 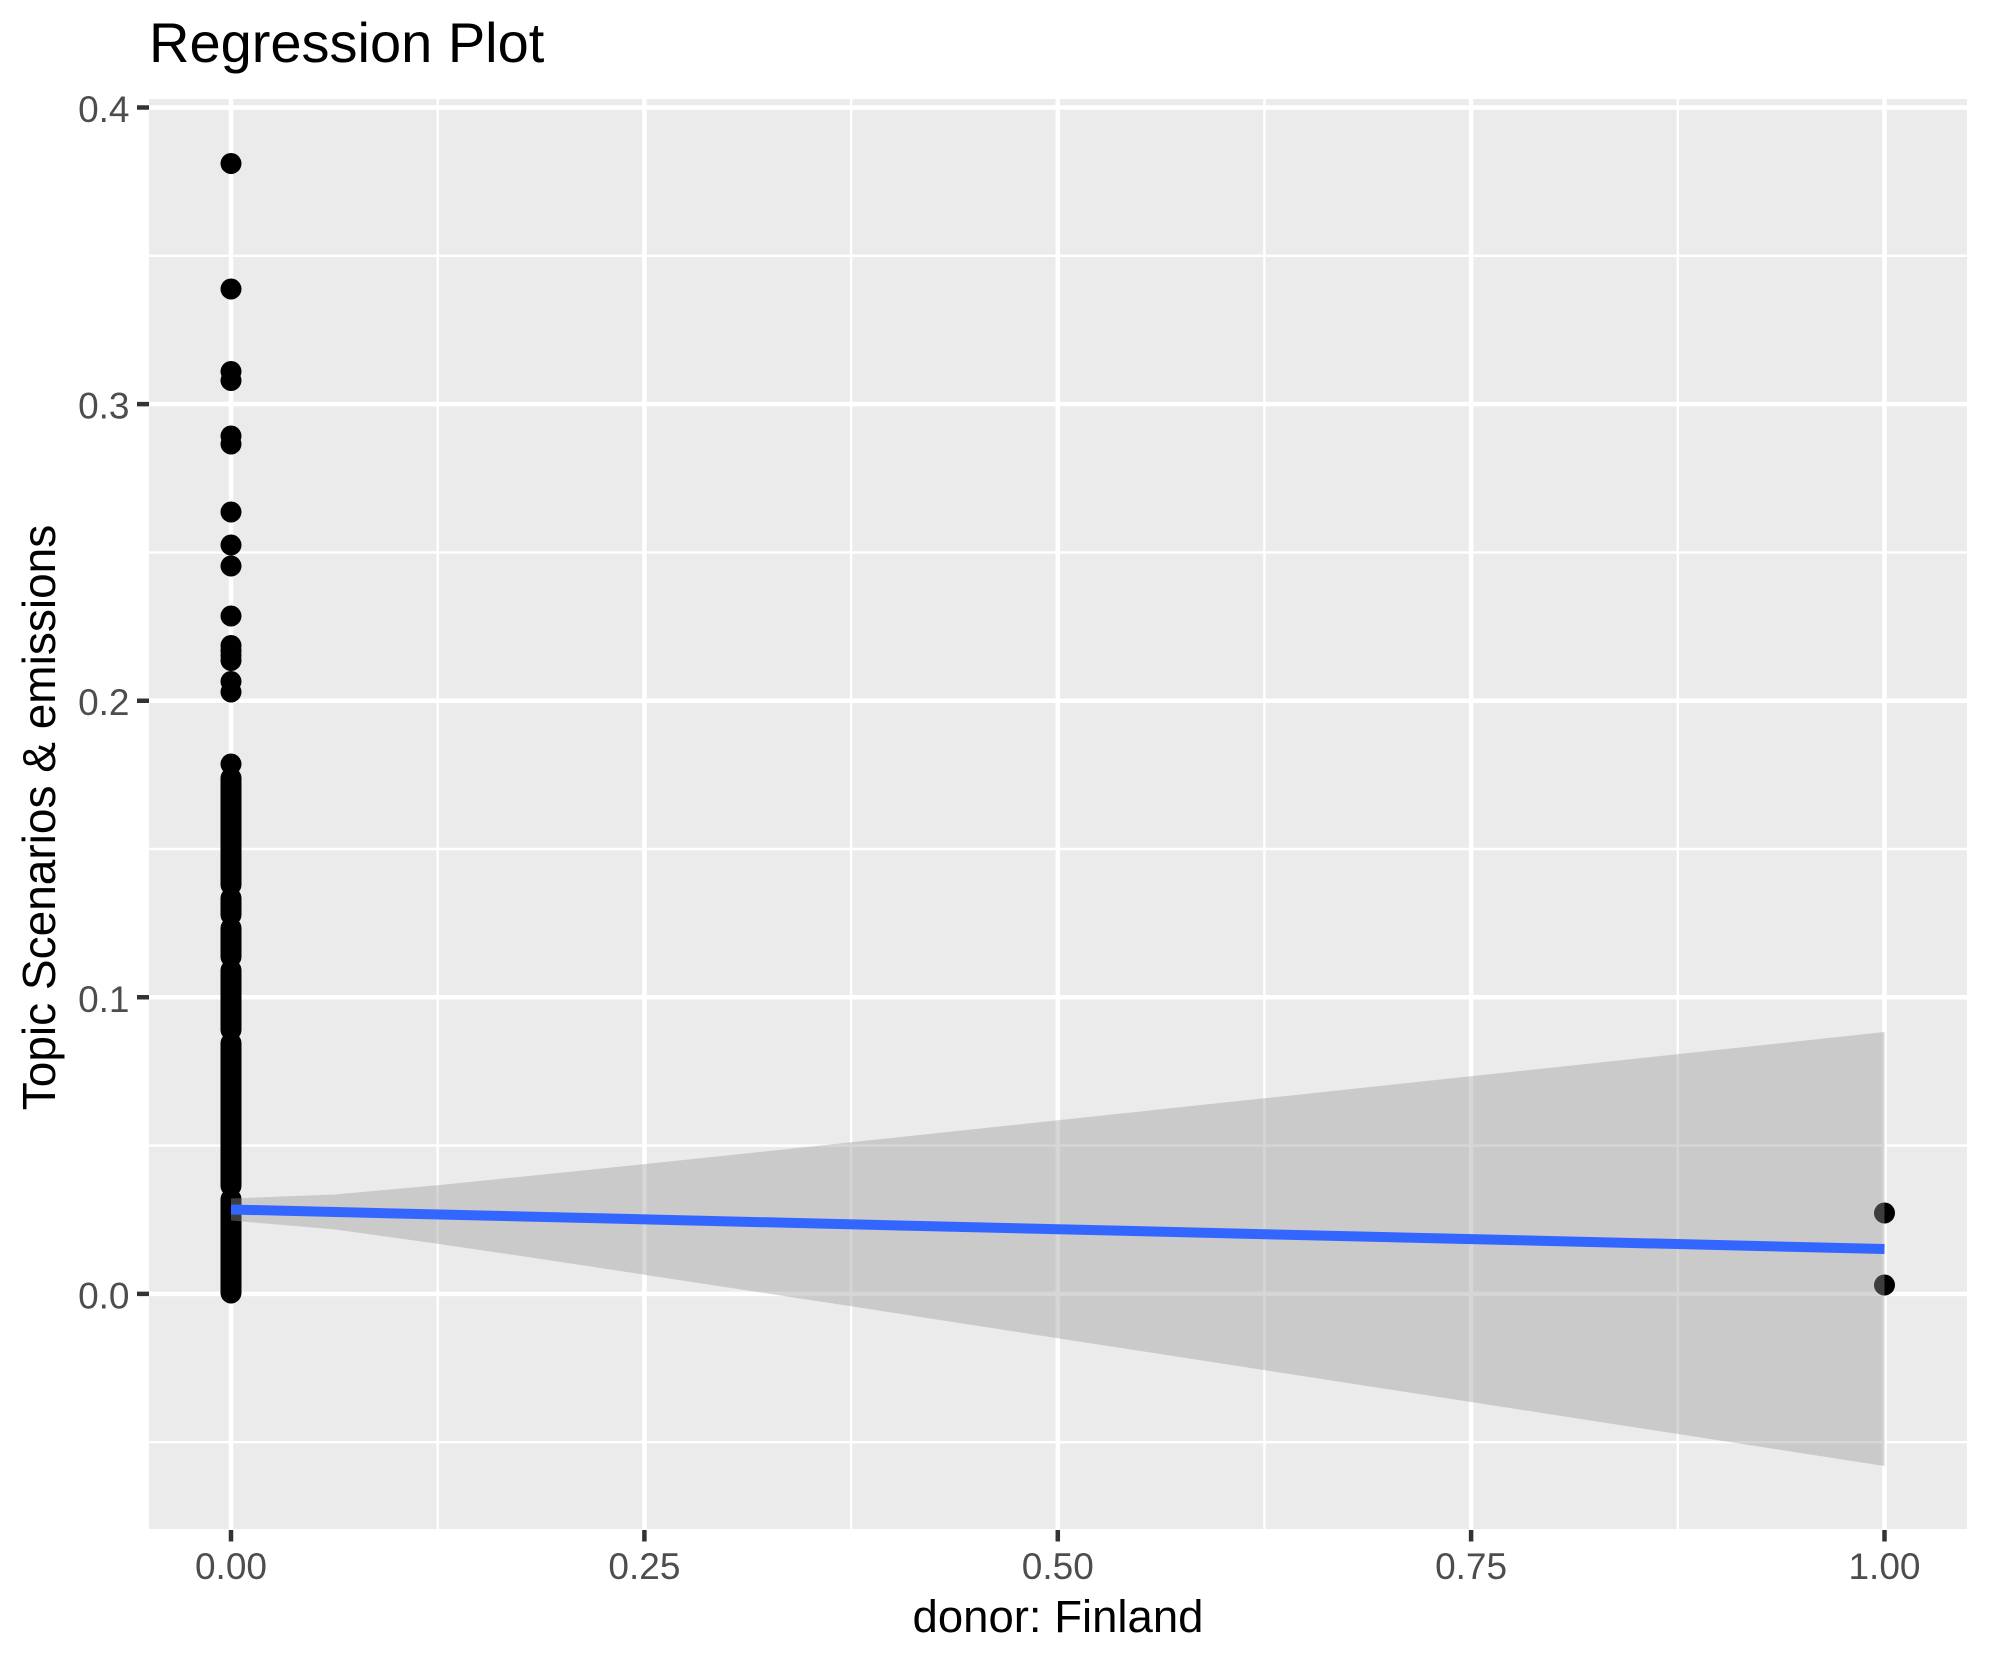 What do you see at coordinates (347, 42) in the screenshot?
I see `svg-text: Regression Plot` at bounding box center [347, 42].